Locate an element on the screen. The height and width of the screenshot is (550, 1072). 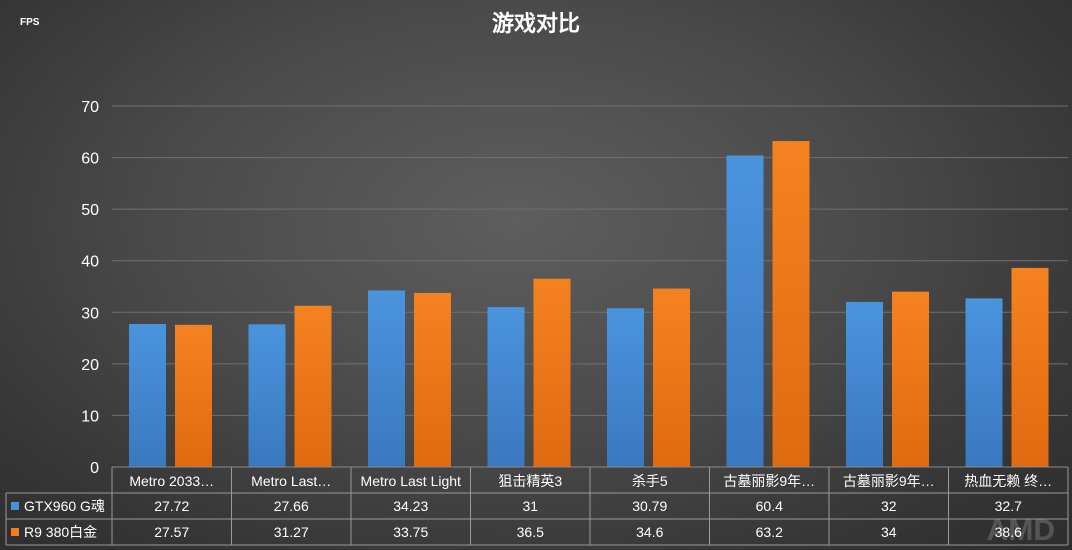
data-label: 33.75 is located at coordinates (410, 532).